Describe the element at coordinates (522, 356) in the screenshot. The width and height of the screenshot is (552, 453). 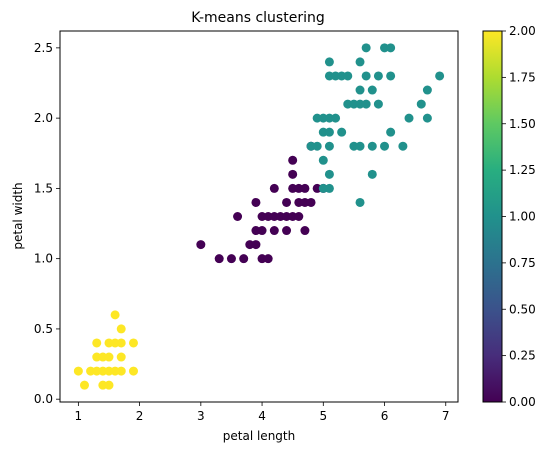
I see `colorbar-tick-label: 0.25` at that location.